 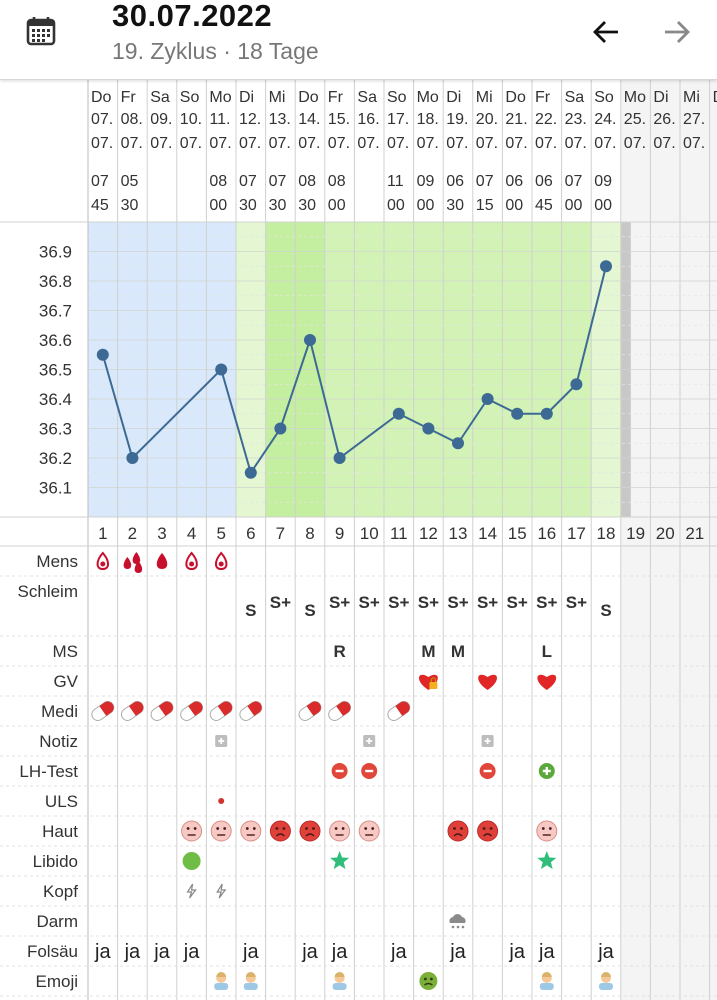 What do you see at coordinates (250, 151) in the screenshot?
I see `day-column-header: Di 12. 07. 07 30` at bounding box center [250, 151].